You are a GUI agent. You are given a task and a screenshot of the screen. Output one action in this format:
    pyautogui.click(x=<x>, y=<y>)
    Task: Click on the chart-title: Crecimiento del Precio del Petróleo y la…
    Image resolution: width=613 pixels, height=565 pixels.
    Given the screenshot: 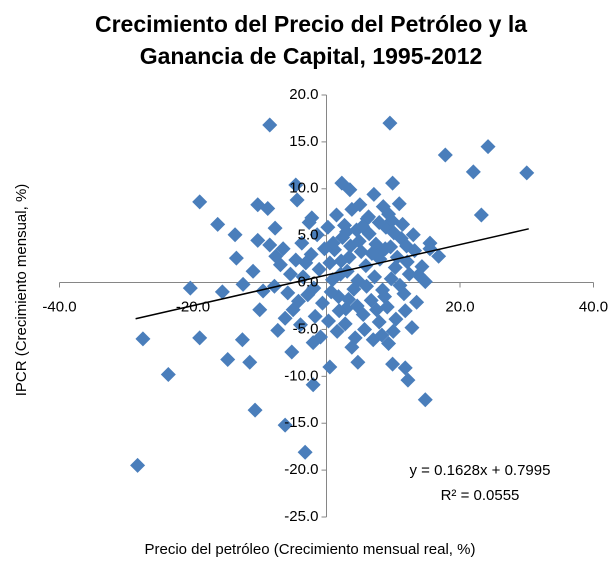 What is the action you would take?
    pyautogui.click(x=311, y=40)
    